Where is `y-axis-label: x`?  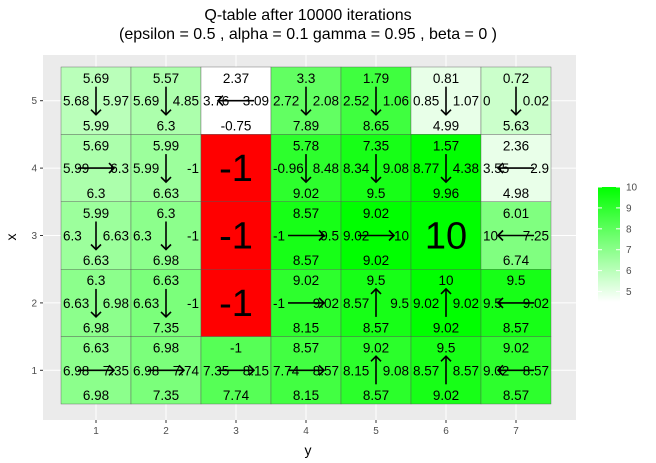 y-axis-label: x is located at coordinates (11, 237).